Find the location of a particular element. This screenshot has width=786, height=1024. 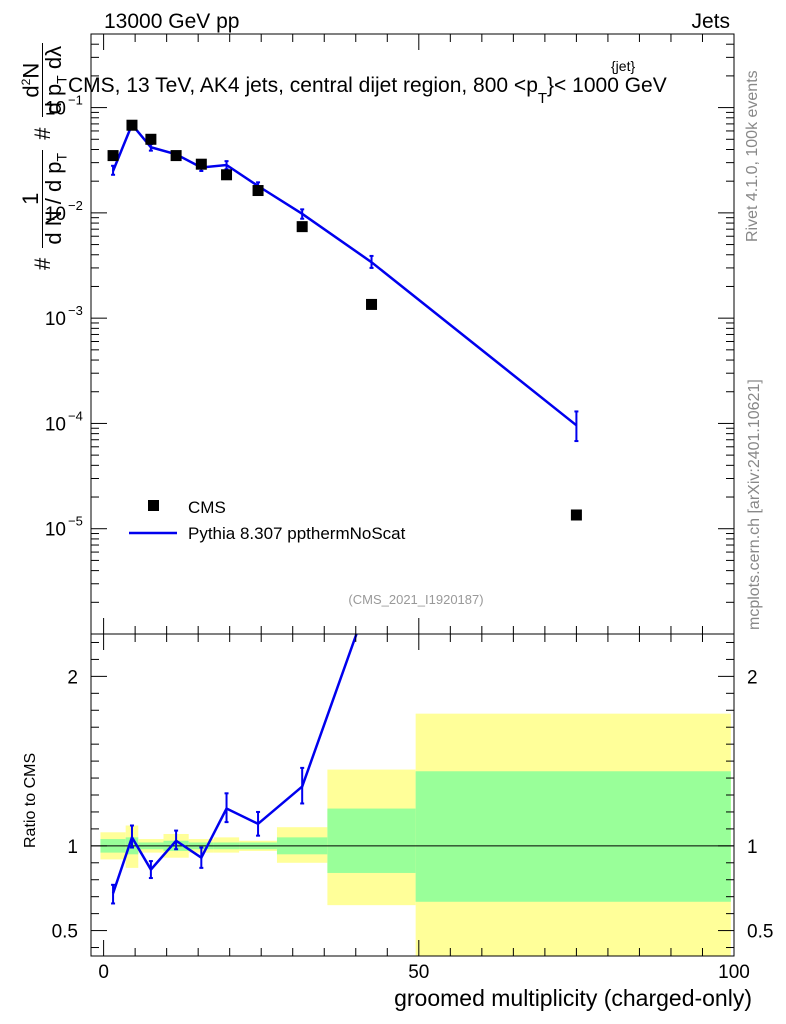

ratio-y-tick-label: 1 is located at coordinates (72, 847).